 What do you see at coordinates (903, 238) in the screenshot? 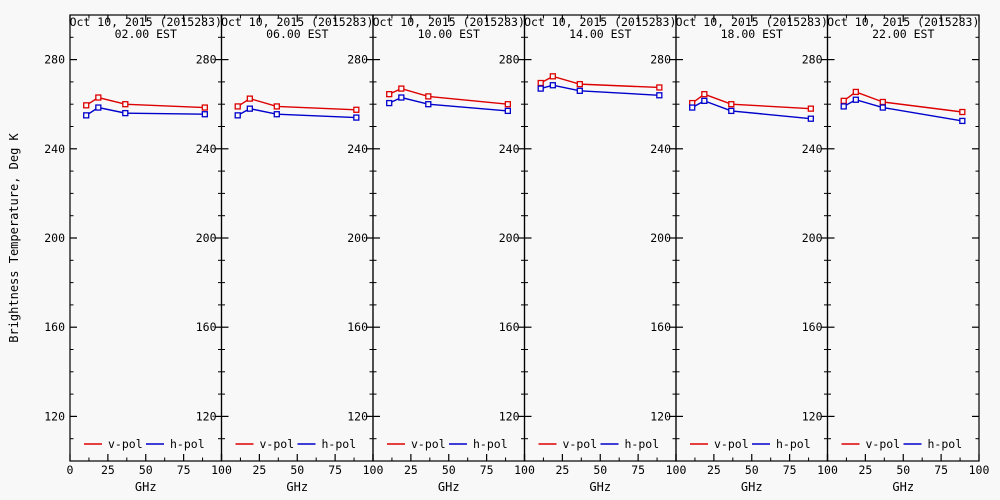
I see `panel-border` at bounding box center [903, 238].